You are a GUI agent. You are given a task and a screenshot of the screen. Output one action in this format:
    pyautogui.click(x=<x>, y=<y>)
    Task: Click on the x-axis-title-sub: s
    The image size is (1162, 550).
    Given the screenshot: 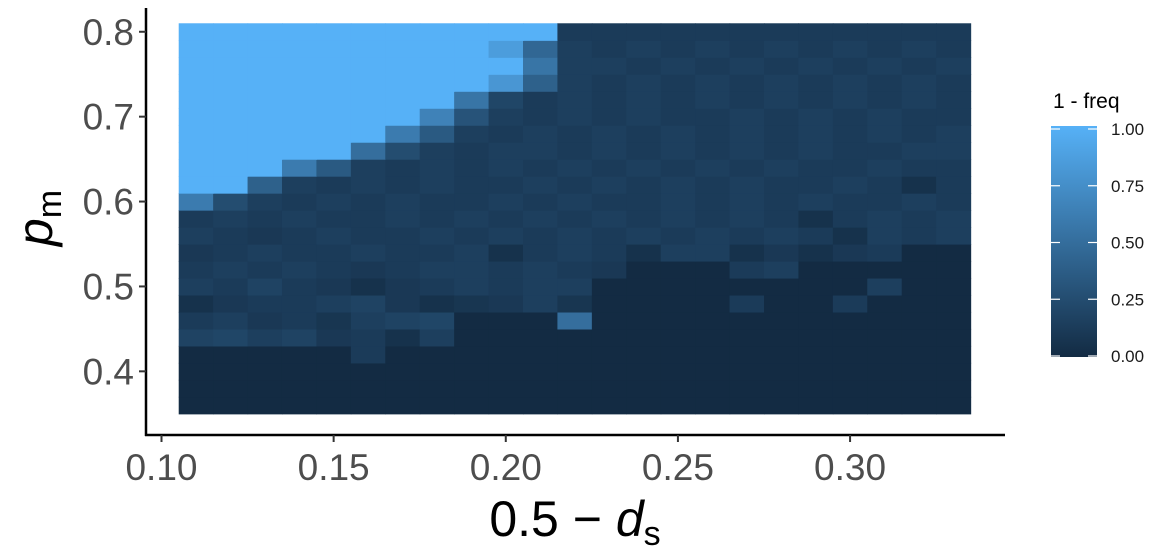 What is the action you would take?
    pyautogui.click(x=652, y=532)
    